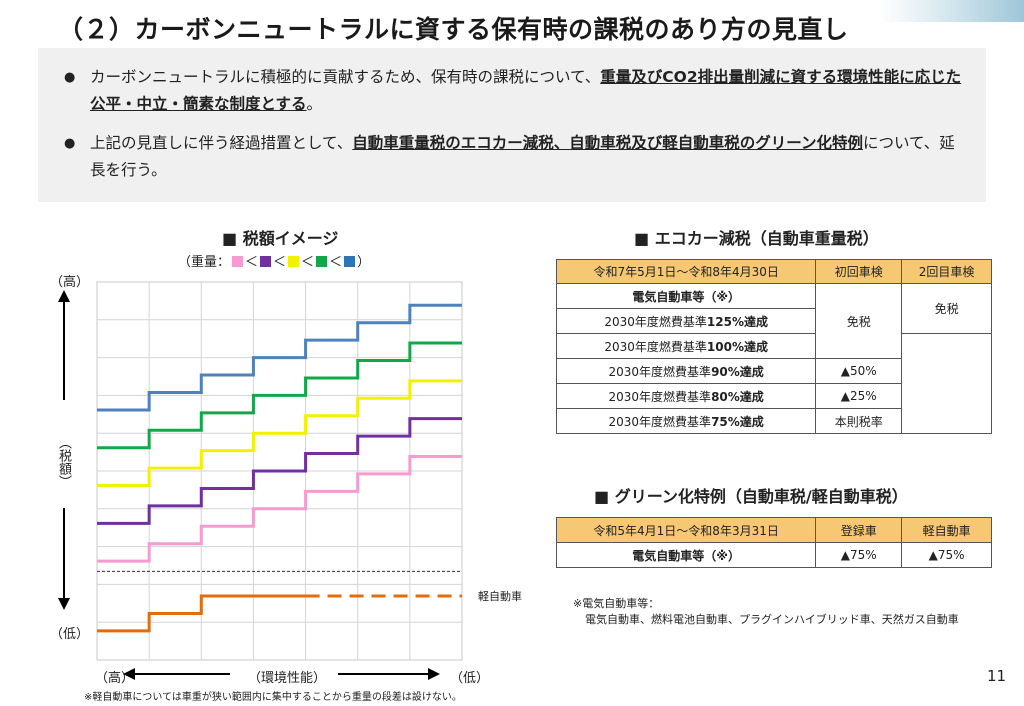  What do you see at coordinates (686, 530) in the screenshot?
I see `table-period-header: 令和5年4月1日～令和8年3月31日` at bounding box center [686, 530].